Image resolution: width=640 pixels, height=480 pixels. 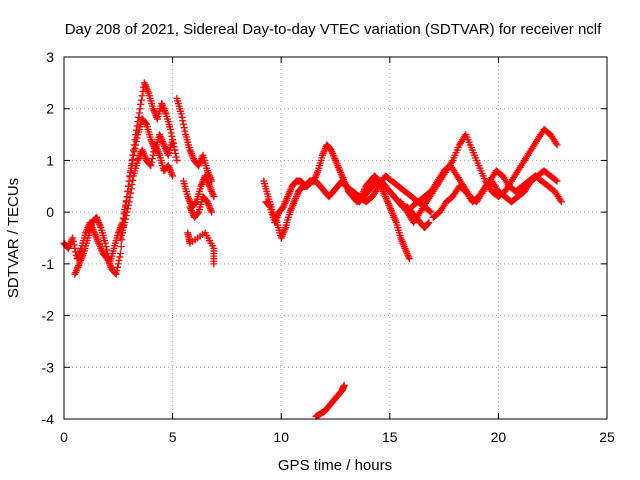 What do you see at coordinates (50, 109) in the screenshot?
I see `y-tick-label: 2` at bounding box center [50, 109].